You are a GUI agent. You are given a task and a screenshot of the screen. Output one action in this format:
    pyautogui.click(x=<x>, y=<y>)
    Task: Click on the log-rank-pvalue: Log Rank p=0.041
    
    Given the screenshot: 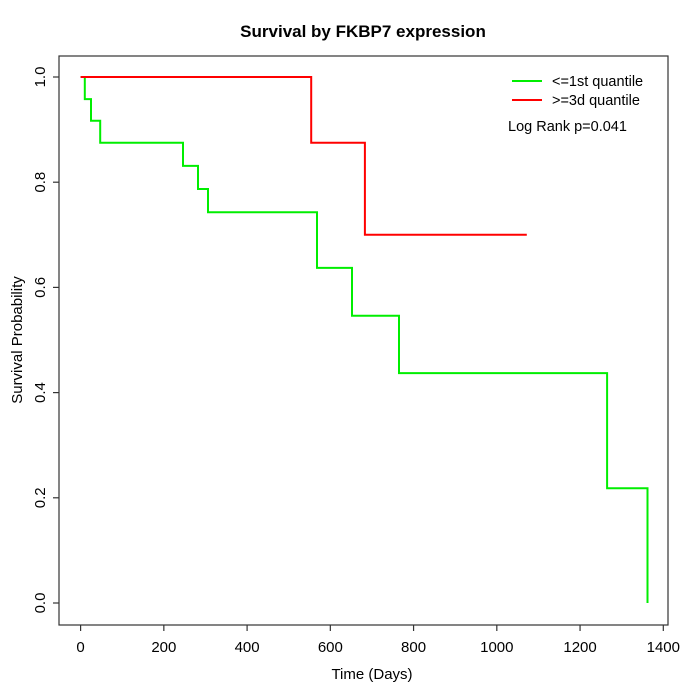 What is the action you would take?
    pyautogui.click(x=567, y=127)
    